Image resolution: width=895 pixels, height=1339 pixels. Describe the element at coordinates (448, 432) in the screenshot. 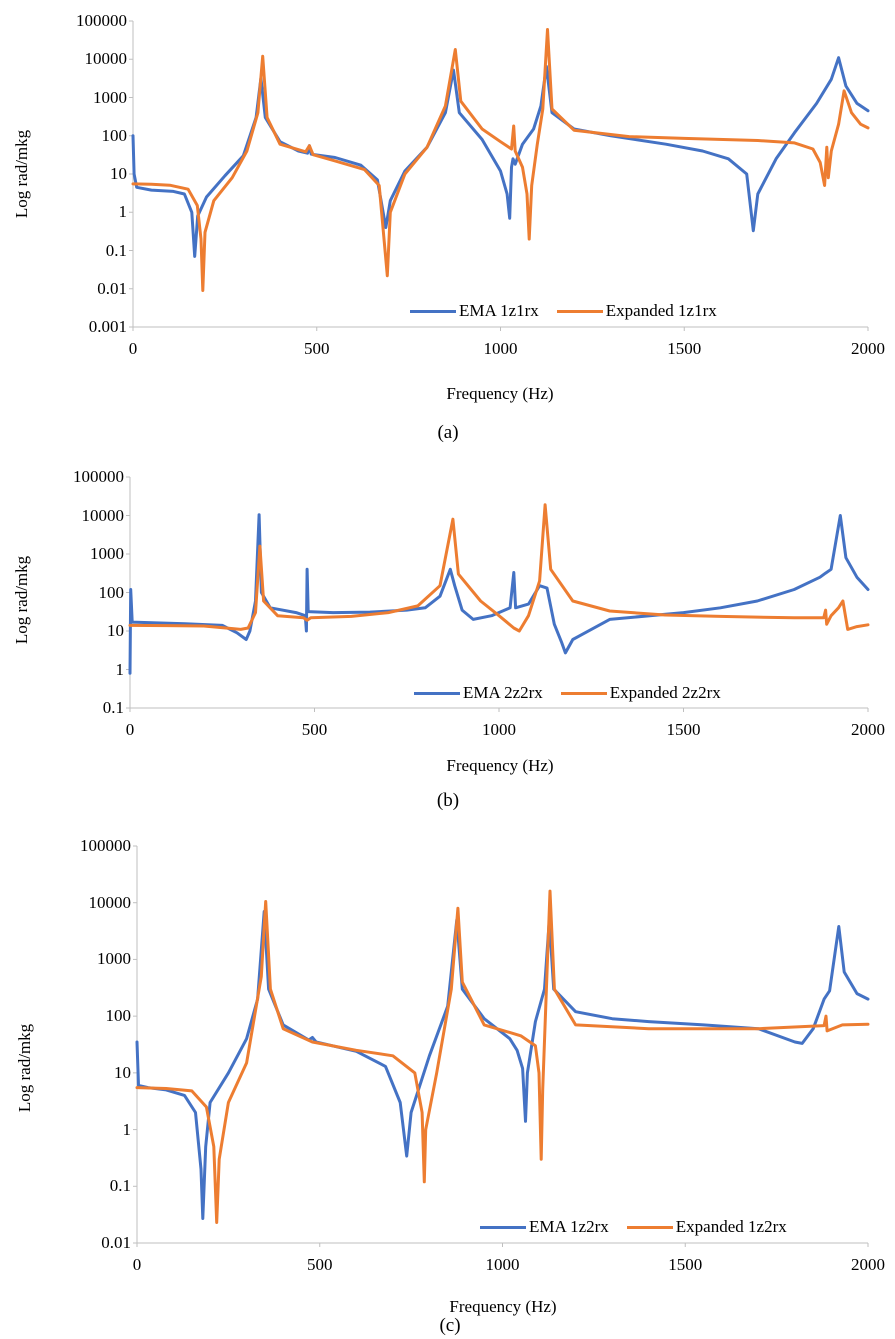

I see `subfigure-caption-a: (a)` at that location.